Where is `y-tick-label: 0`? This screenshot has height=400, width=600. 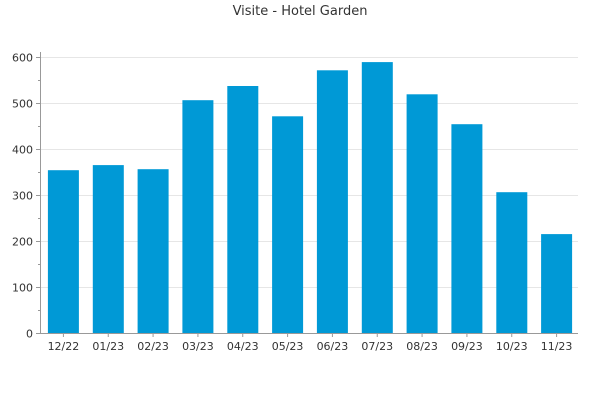
y-tick-label: 0 is located at coordinates (29, 334).